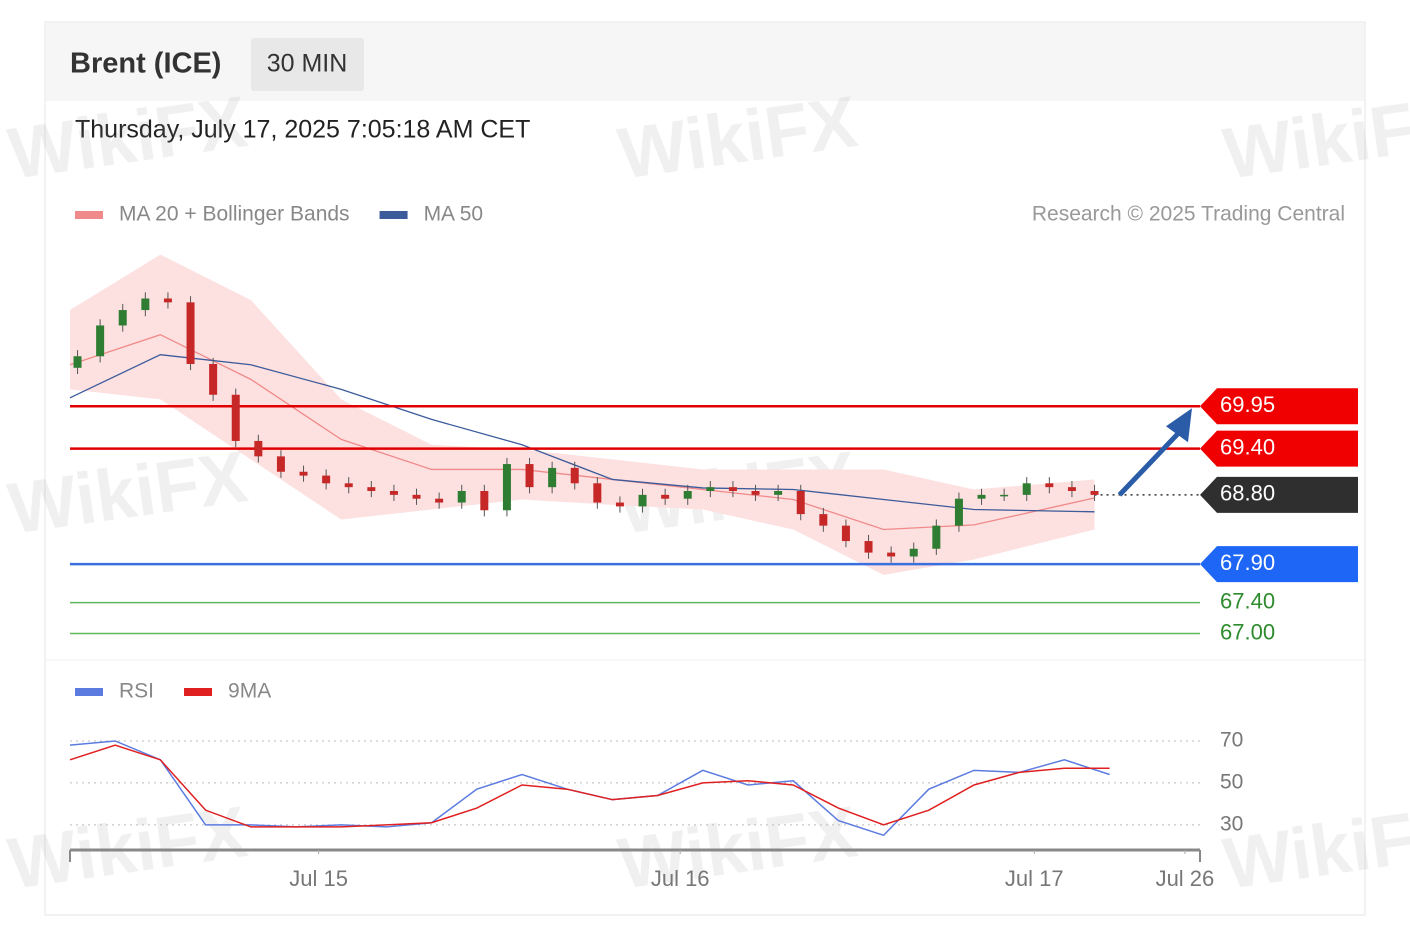  What do you see at coordinates (1247, 600) in the screenshot?
I see `level-label: 67.40` at bounding box center [1247, 600].